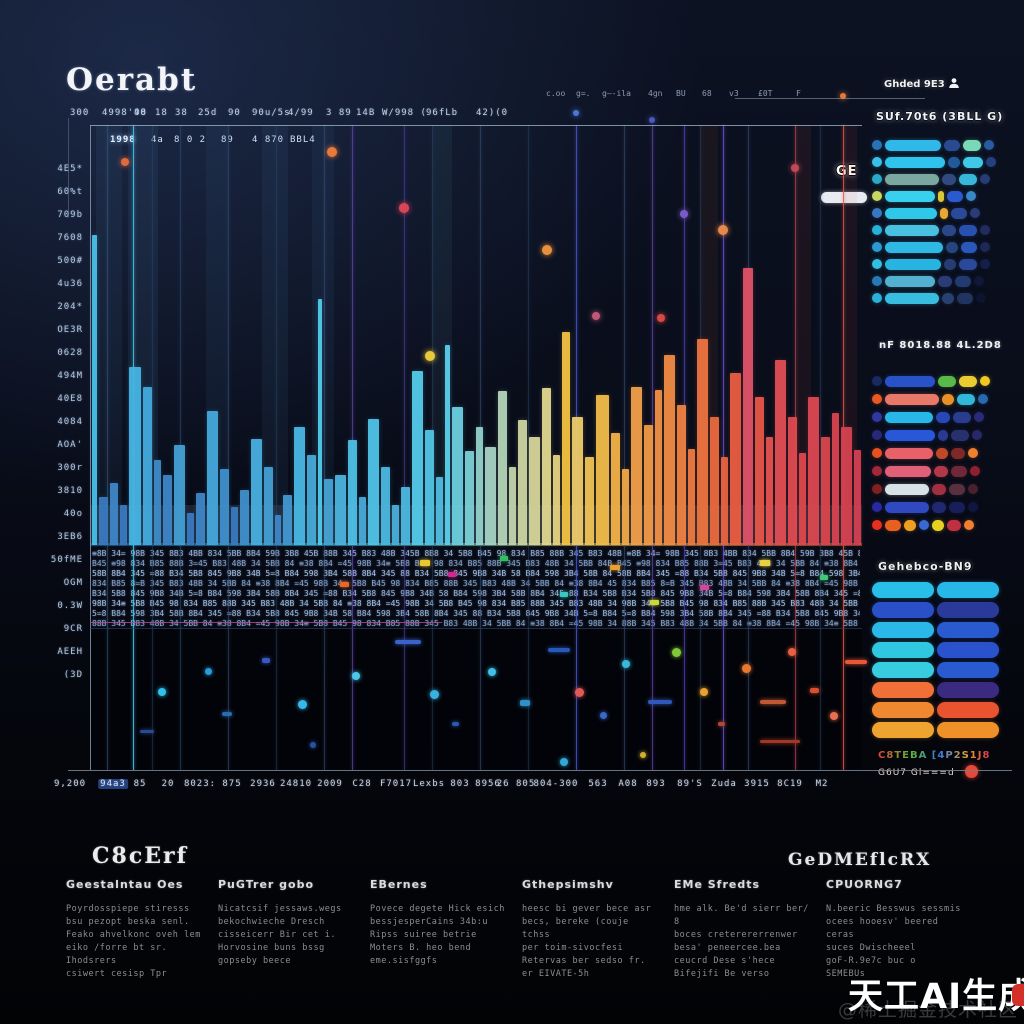  I want to click on top-axis-label: 96fLb, so click(442, 113).